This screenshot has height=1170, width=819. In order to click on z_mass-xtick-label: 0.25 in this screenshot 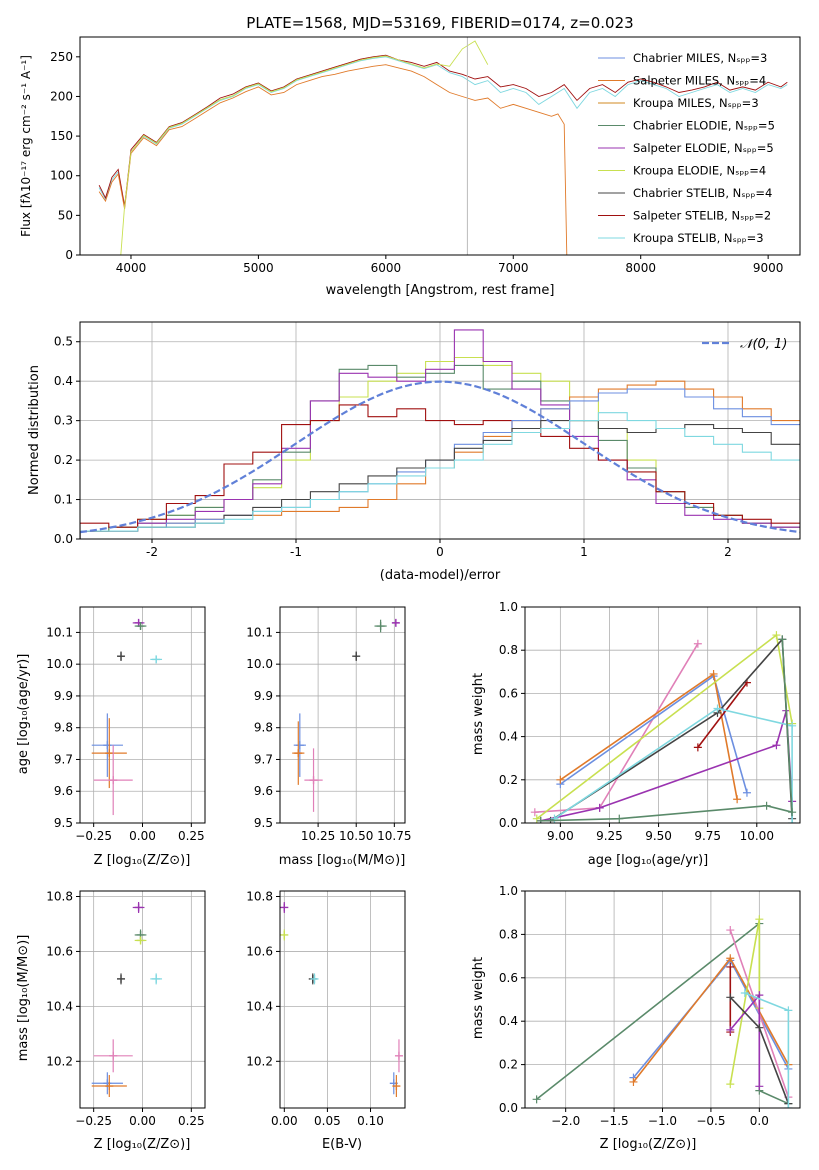, I will do `click(191, 1121)`.